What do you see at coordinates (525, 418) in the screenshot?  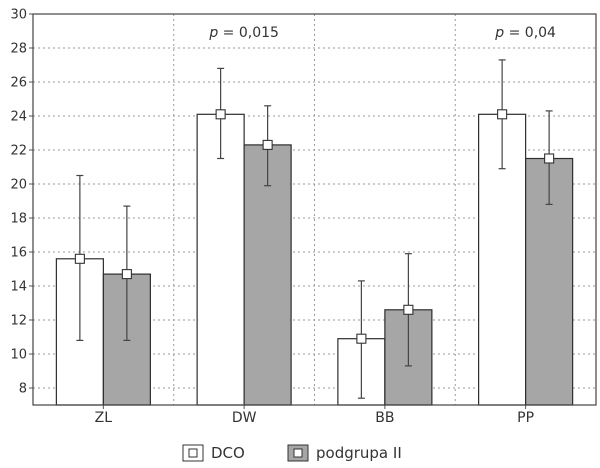 I see `x-tick-label-pp: PP` at bounding box center [525, 418].